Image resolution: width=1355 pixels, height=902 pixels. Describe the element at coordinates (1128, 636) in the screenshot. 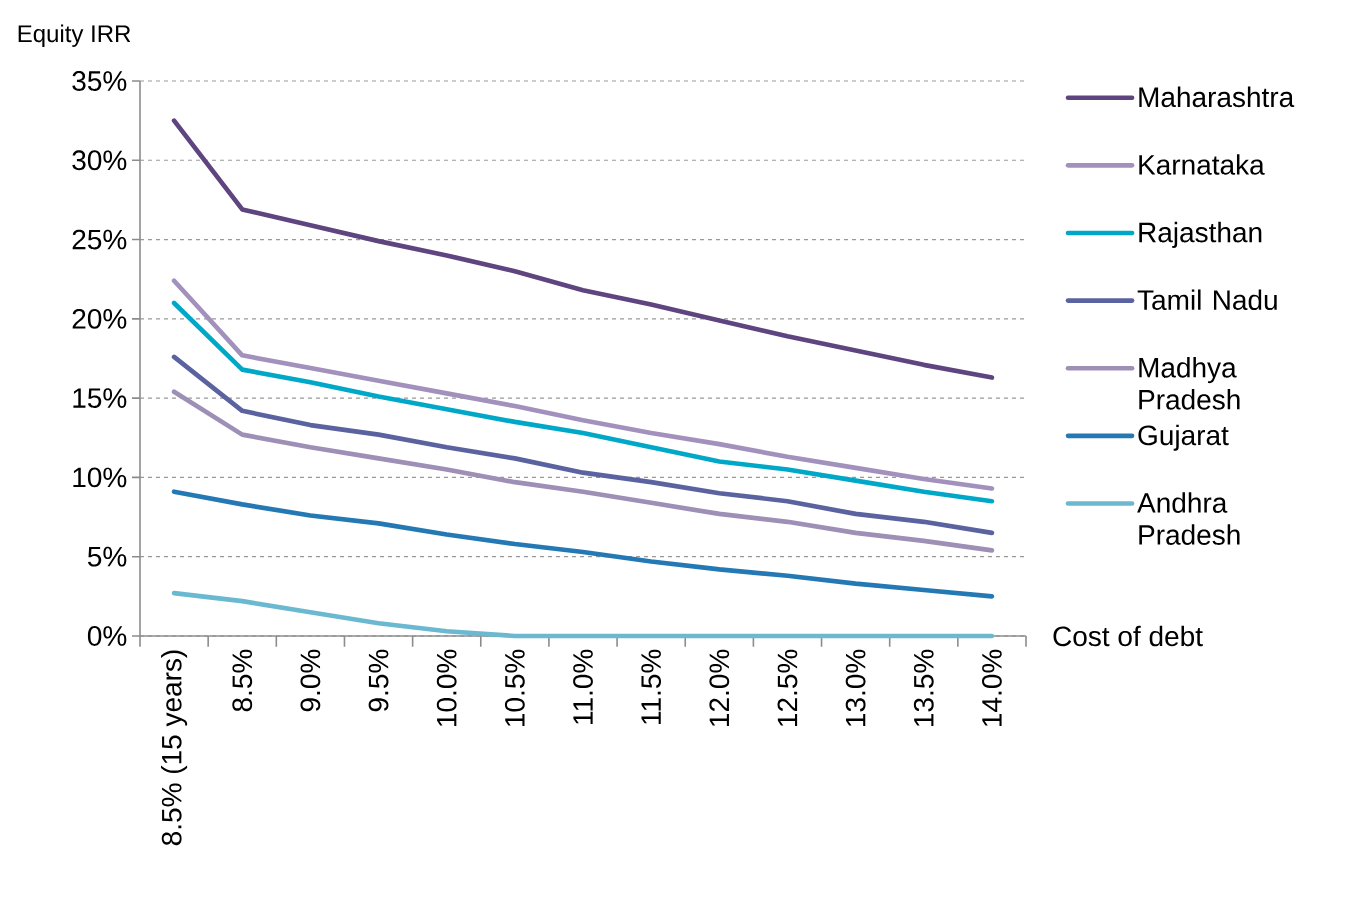

I see `x-axis-title: Cost of debt` at that location.